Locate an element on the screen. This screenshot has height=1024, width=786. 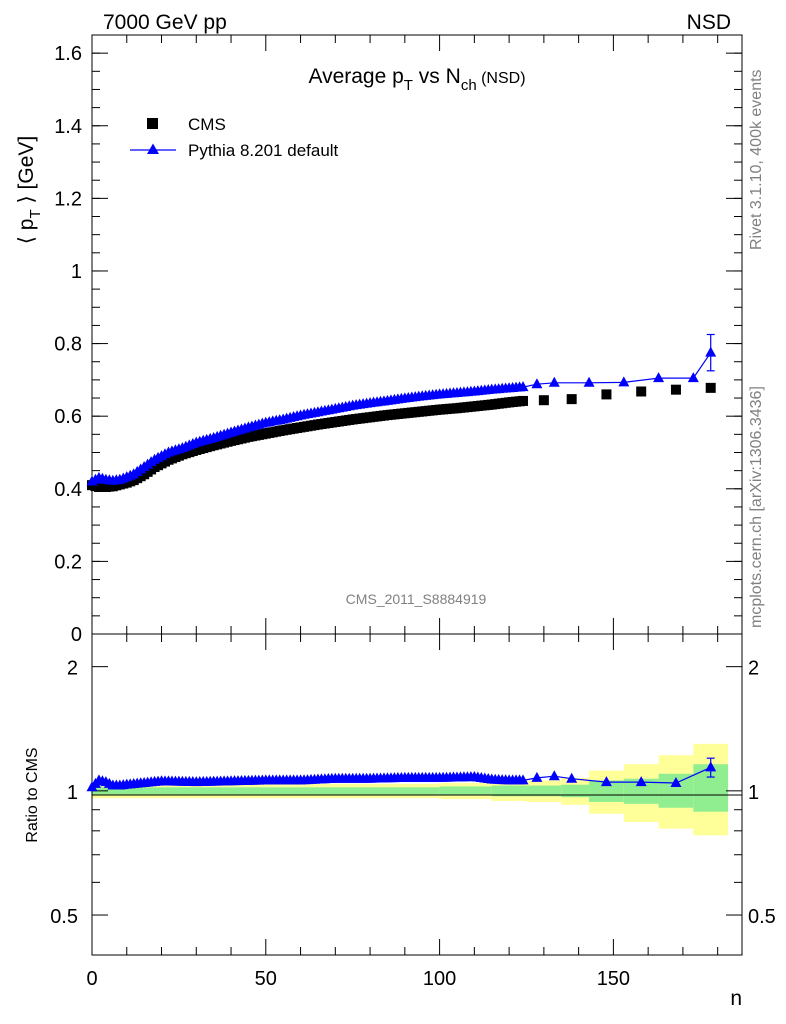
ratio-ytick-label: 1 is located at coordinates (72, 793).